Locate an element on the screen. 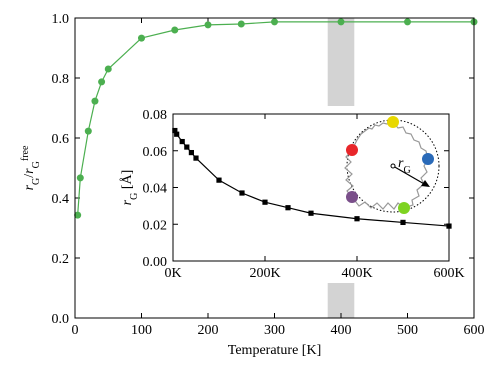 The image size is (498, 374). y-tick-label: 0.0 is located at coordinates (61, 319).